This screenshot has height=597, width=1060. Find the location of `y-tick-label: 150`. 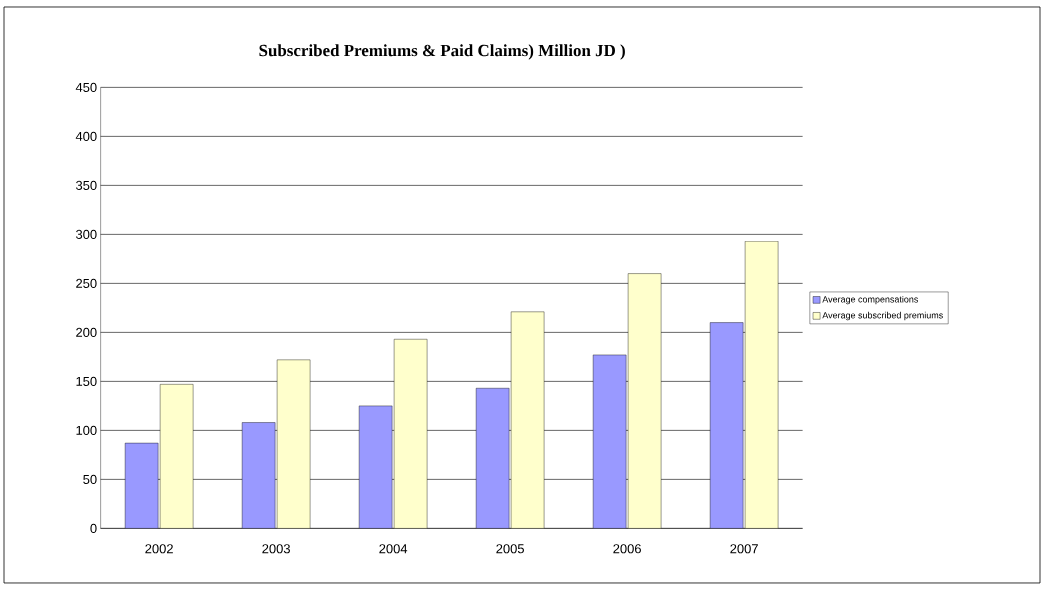

y-tick-label: 150 is located at coordinates (86, 381).